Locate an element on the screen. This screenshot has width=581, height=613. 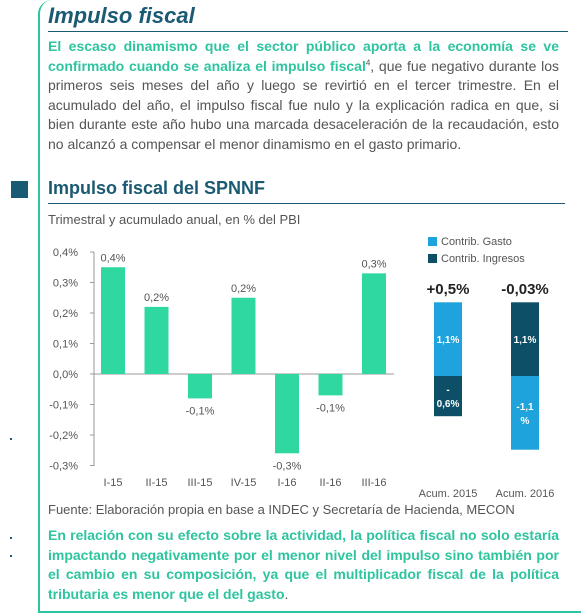
y-tick-label: -0,2% is located at coordinates (63, 436).